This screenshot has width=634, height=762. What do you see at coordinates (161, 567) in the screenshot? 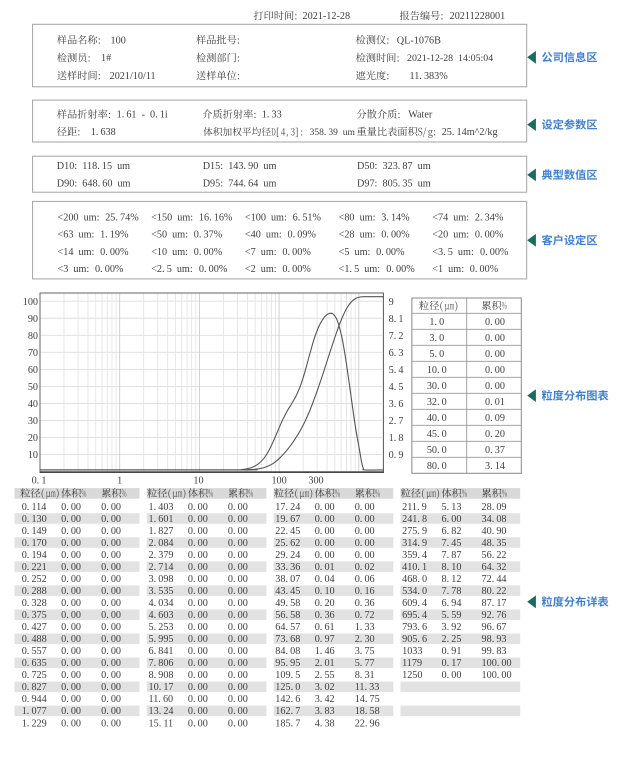
I see `svg-text:2.714: 2. 714` at bounding box center [161, 567].